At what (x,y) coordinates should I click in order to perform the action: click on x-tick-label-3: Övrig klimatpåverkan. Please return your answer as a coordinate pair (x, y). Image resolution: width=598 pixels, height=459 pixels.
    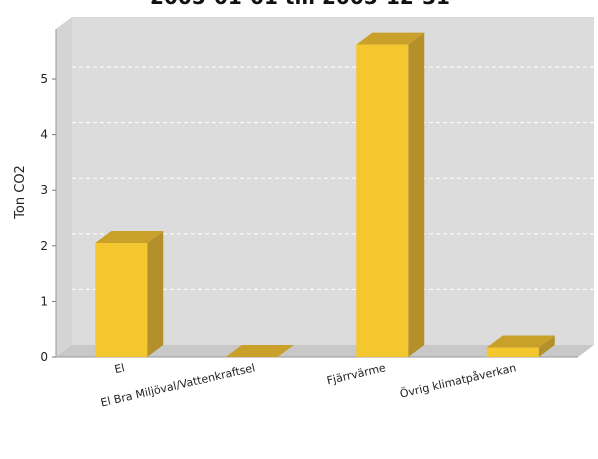
    Looking at the image, I should click on (458, 380).